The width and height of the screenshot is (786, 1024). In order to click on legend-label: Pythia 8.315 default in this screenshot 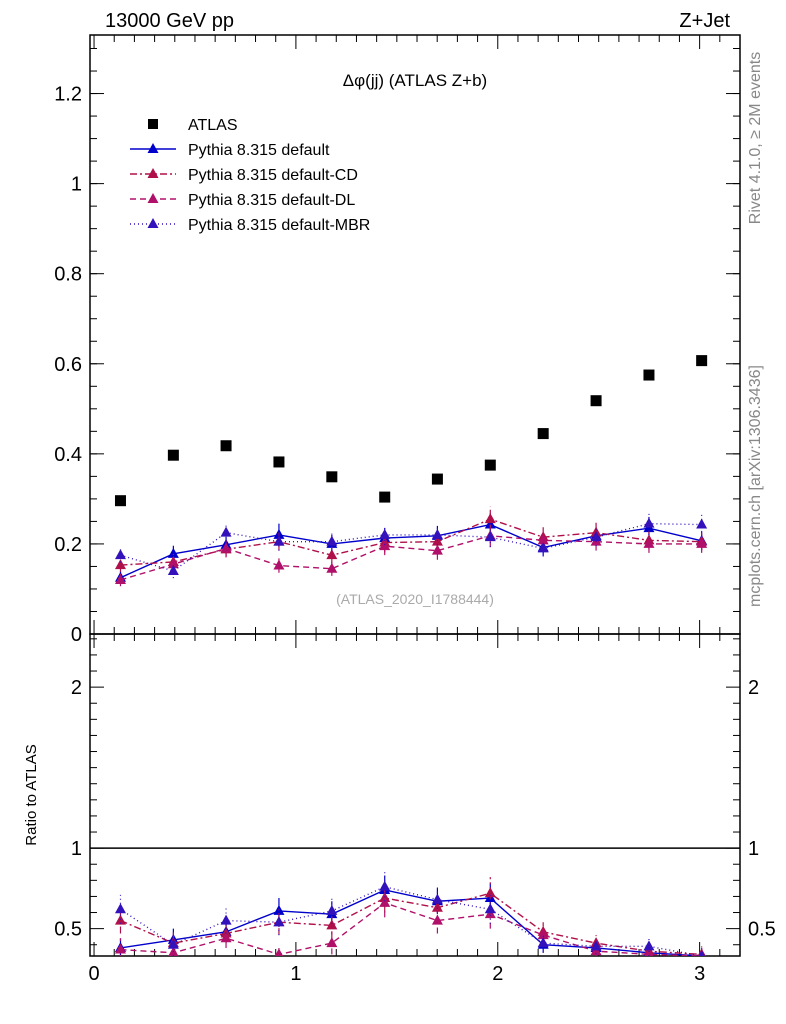, I will do `click(259, 150)`.